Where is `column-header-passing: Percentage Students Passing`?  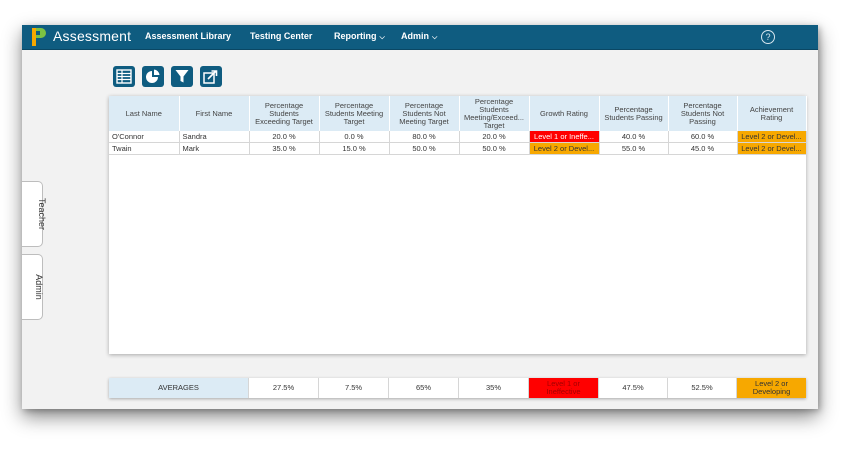 column-header-passing: Percentage Students Passing is located at coordinates (634, 113).